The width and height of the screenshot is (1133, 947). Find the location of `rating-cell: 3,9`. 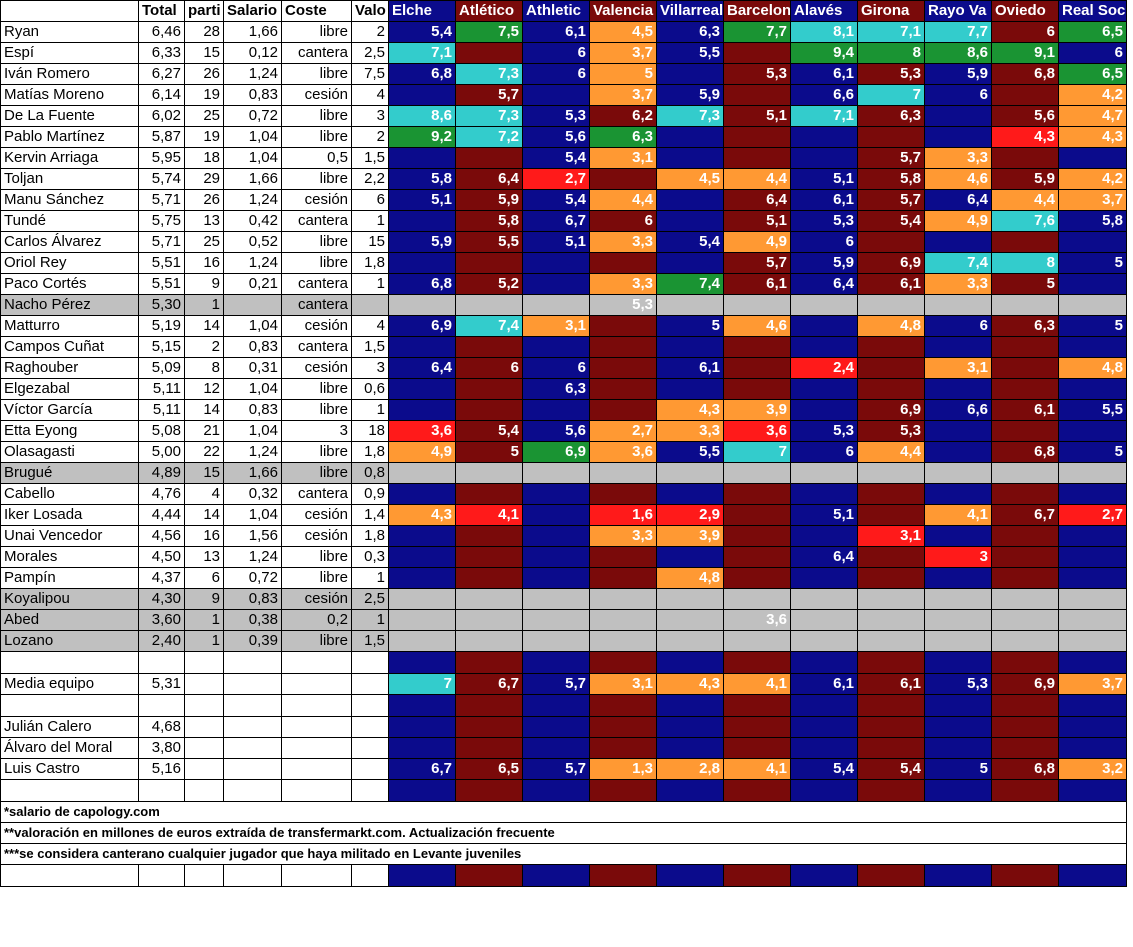

rating-cell: 3,9 is located at coordinates (757, 410).